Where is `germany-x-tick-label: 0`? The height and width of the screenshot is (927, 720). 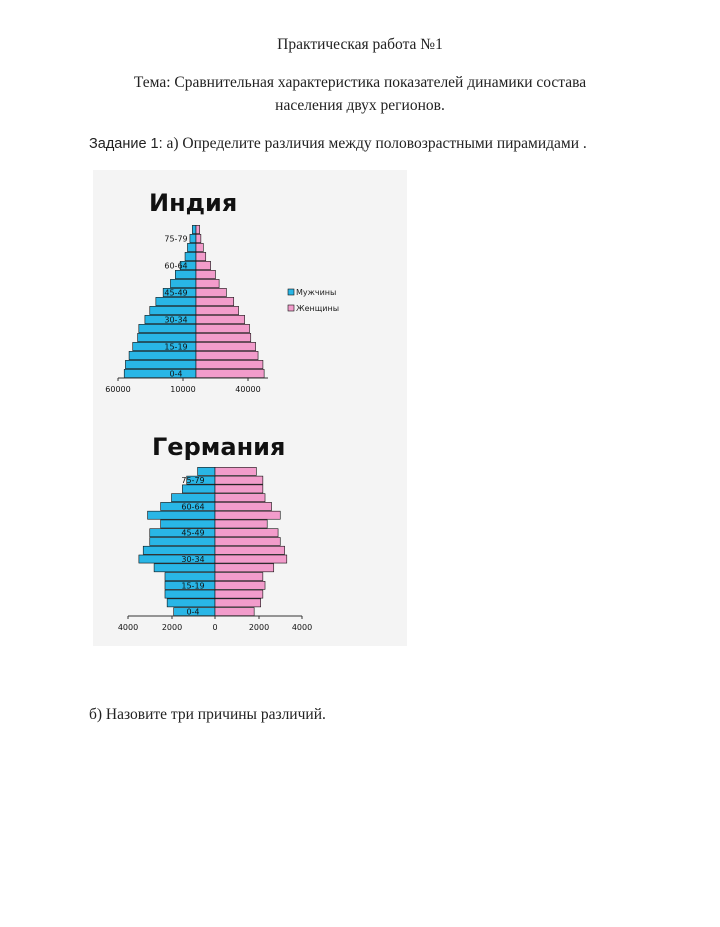
germany-x-tick-label: 0 is located at coordinates (214, 627).